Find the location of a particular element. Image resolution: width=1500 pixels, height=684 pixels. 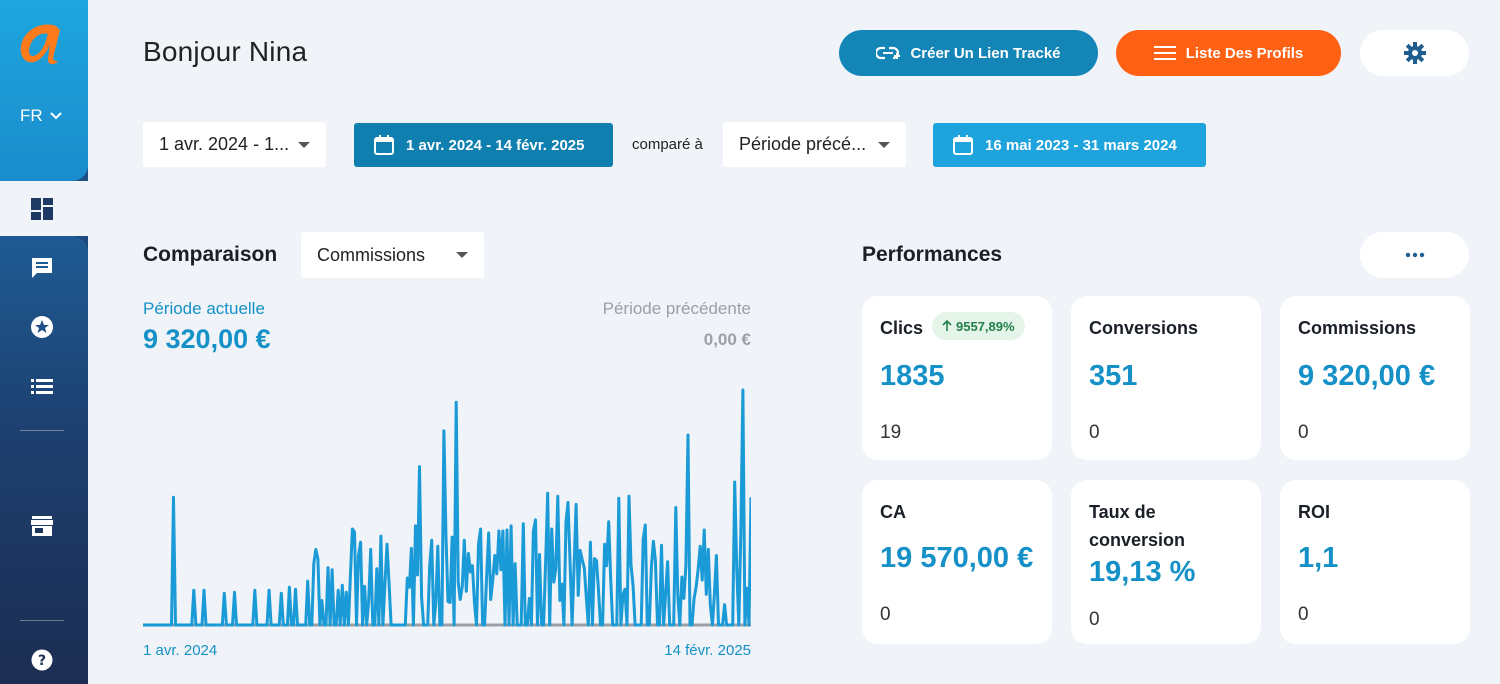

chevron-down-icon is located at coordinates (55, 116).